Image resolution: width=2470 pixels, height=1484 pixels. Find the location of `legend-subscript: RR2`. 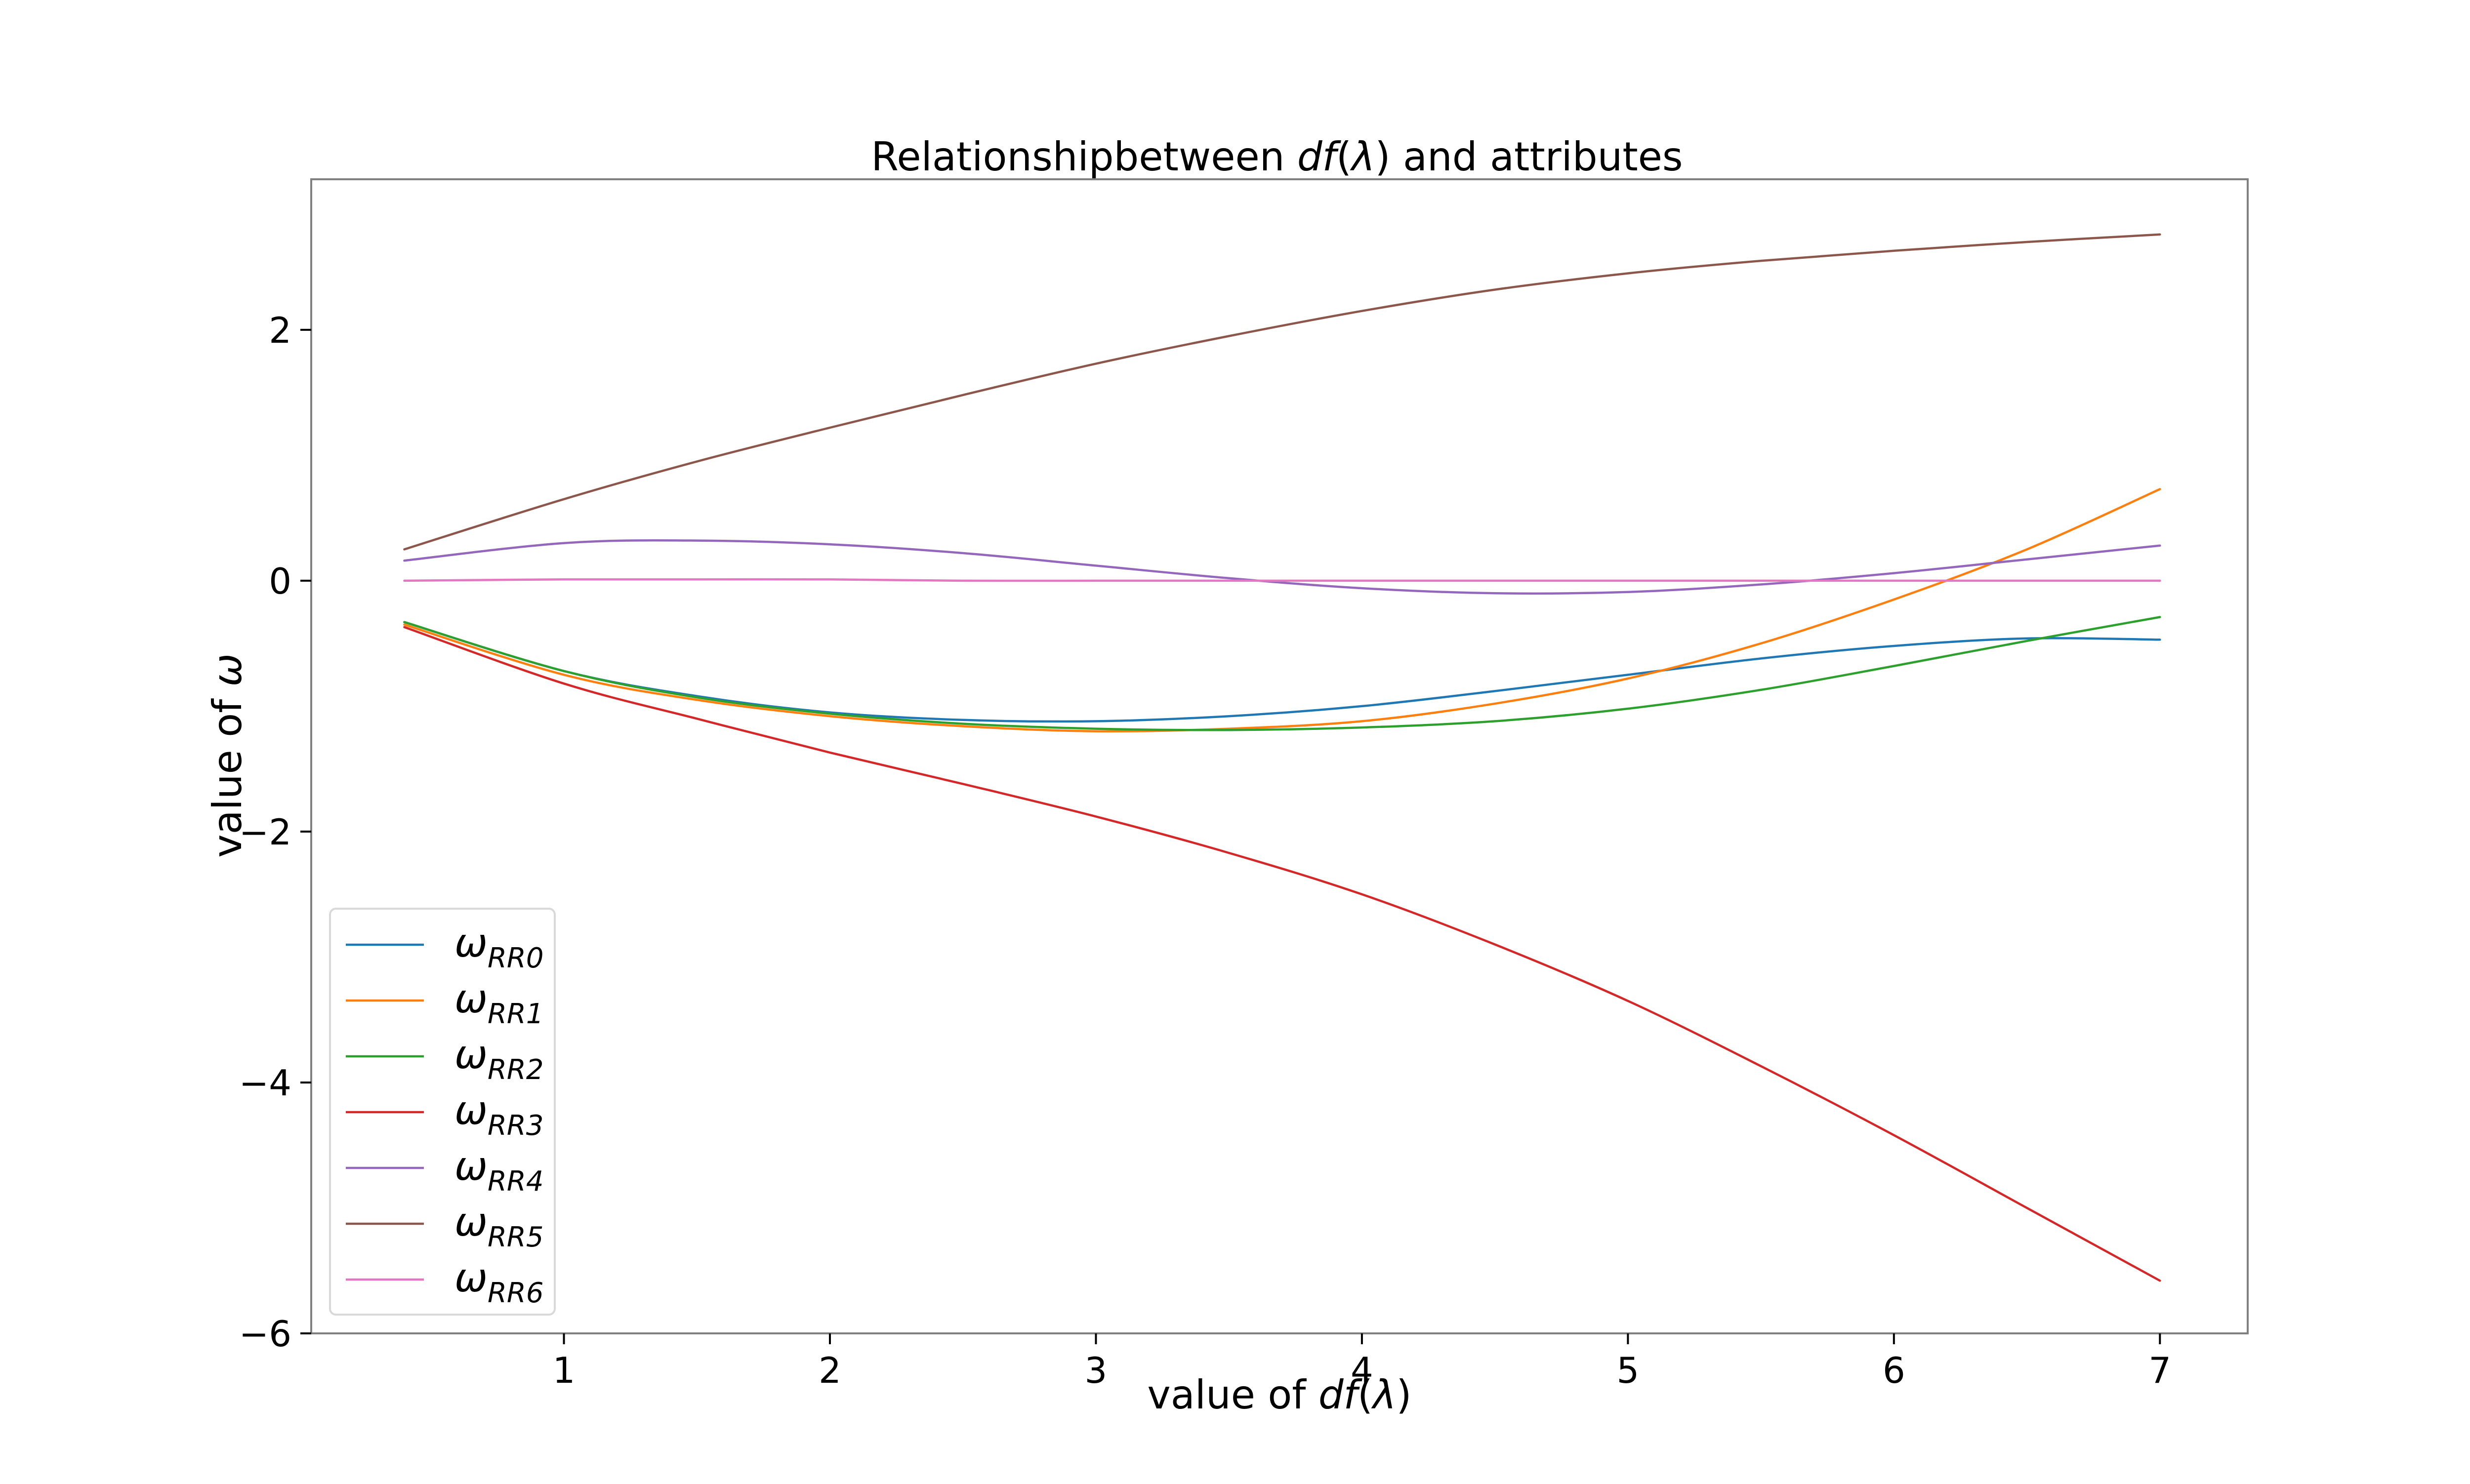

legend-subscript: RR2 is located at coordinates (515, 1070).